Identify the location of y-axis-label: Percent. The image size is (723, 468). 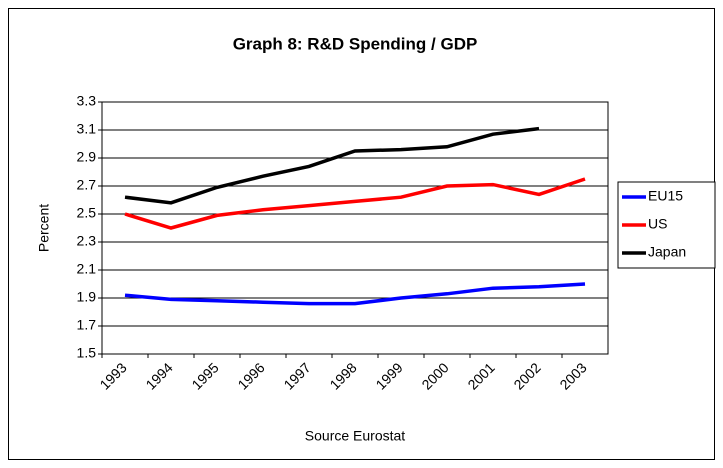
(44, 228).